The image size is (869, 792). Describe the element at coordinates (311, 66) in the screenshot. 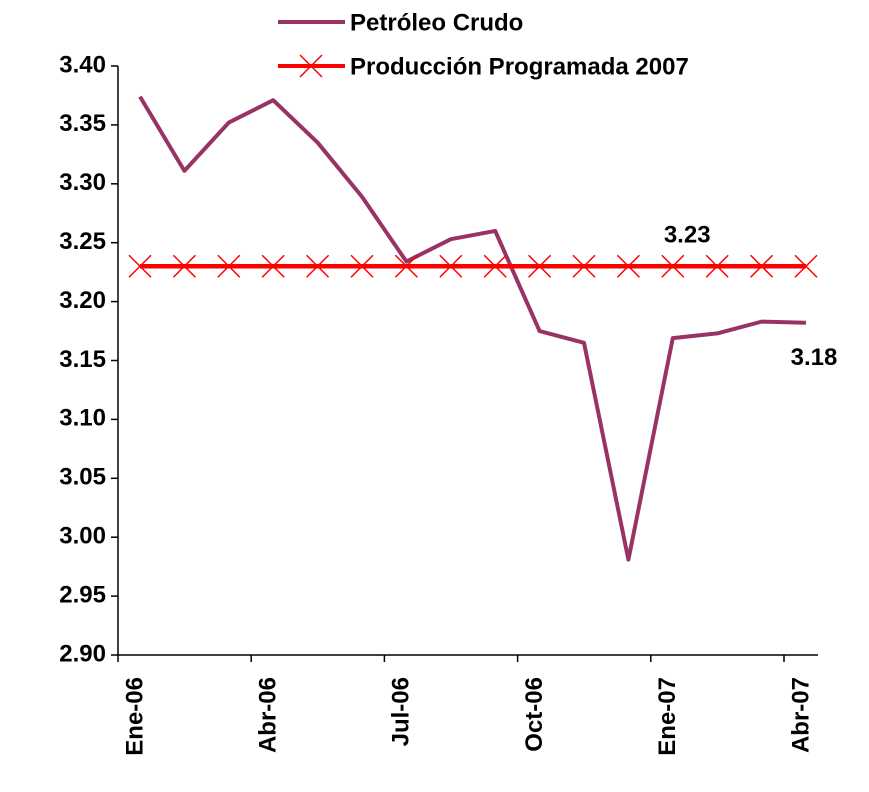

I see `legend-marker` at that location.